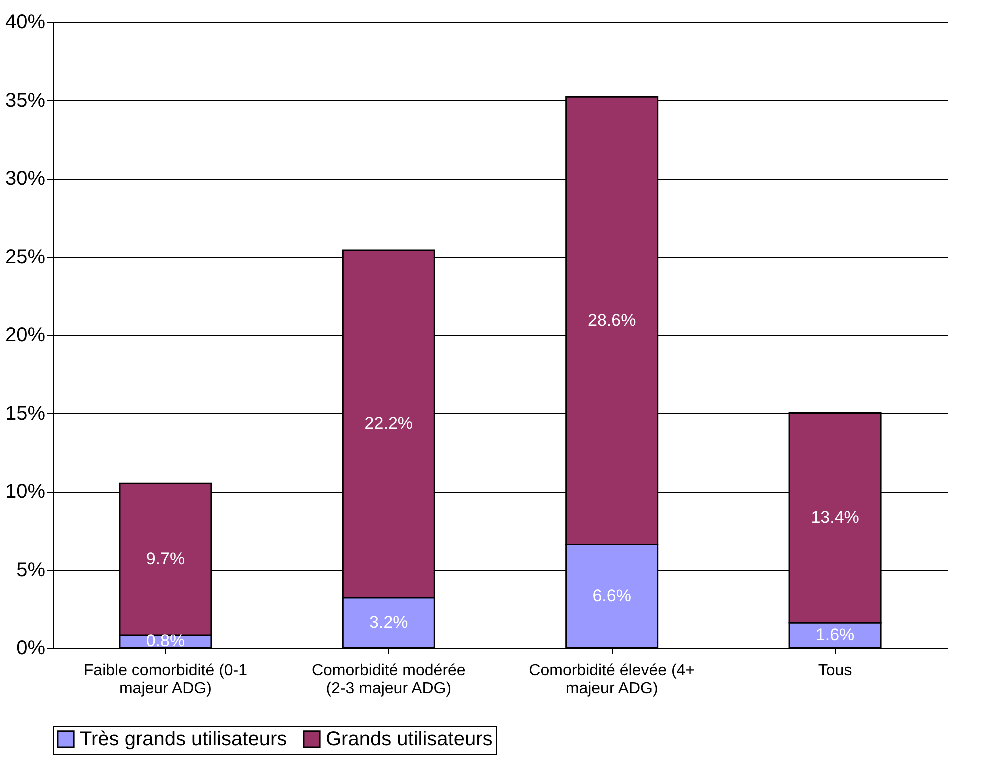  I want to click on x-tick-label: Comorbidité modérée (2-3 majeur ADG), so click(389, 680).